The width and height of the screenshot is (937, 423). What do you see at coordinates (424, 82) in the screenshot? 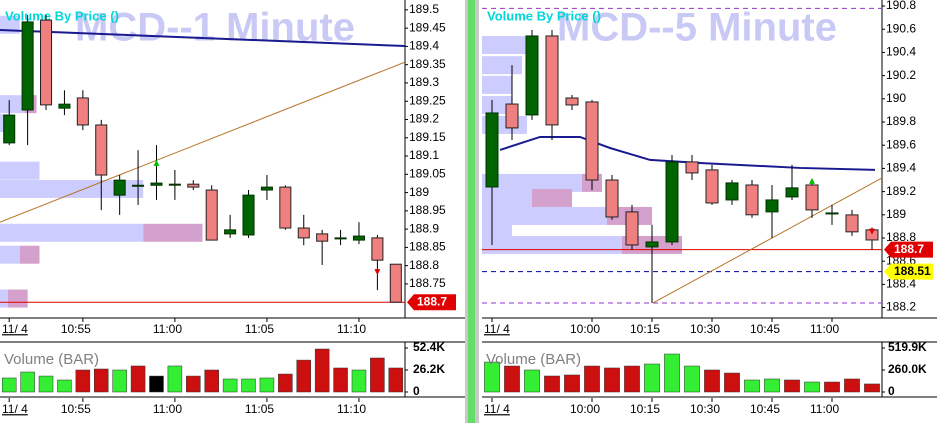
I see `y-tick-label: 189.3` at bounding box center [424, 82].